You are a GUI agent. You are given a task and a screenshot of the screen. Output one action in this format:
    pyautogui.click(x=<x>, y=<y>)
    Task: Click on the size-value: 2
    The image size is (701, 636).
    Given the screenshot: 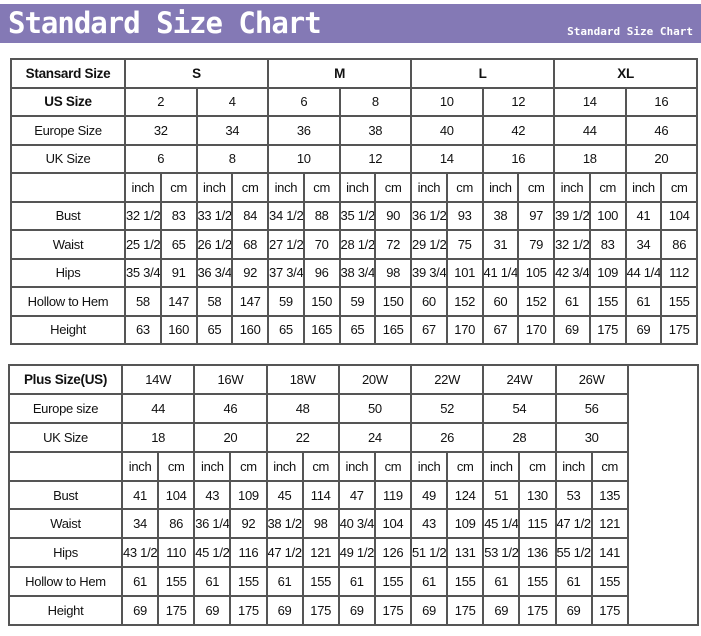 What is the action you would take?
    pyautogui.click(x=161, y=101)
    